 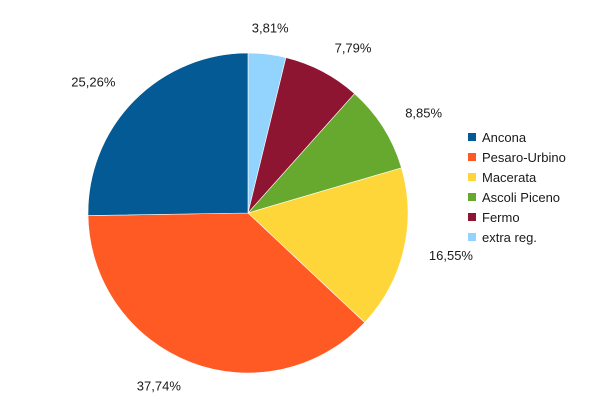 I want to click on pie-slice-ascoli-piceno, so click(x=324, y=153).